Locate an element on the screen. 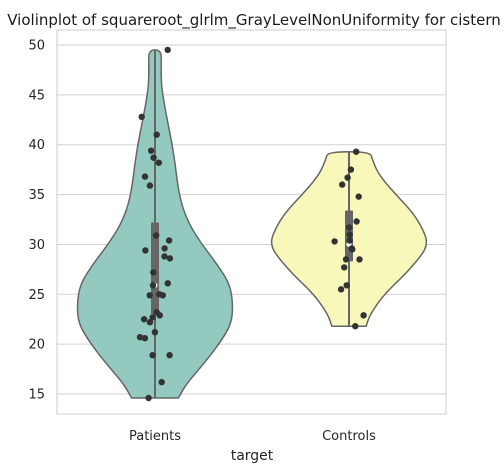 This screenshot has height=473, width=504. y-tick-label: 40 is located at coordinates (36, 145).